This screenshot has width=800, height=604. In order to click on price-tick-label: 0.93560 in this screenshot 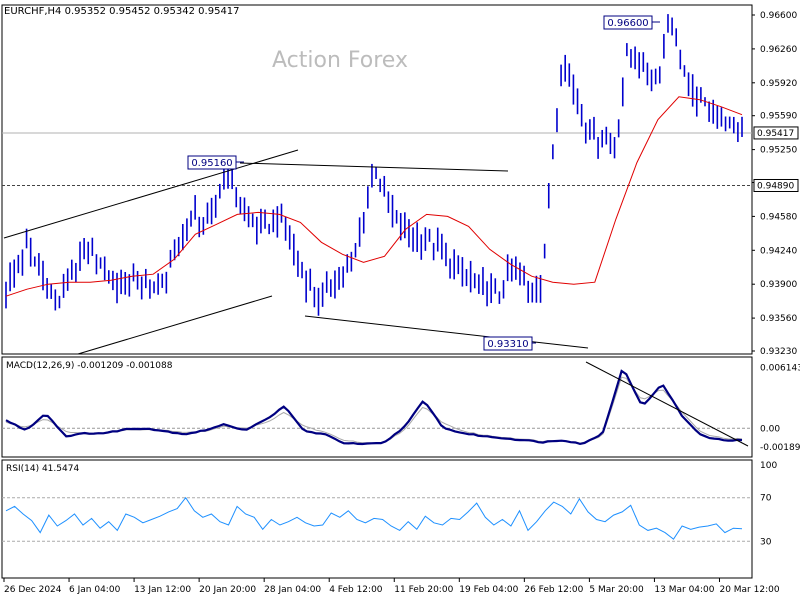, I will do `click(778, 319)`.